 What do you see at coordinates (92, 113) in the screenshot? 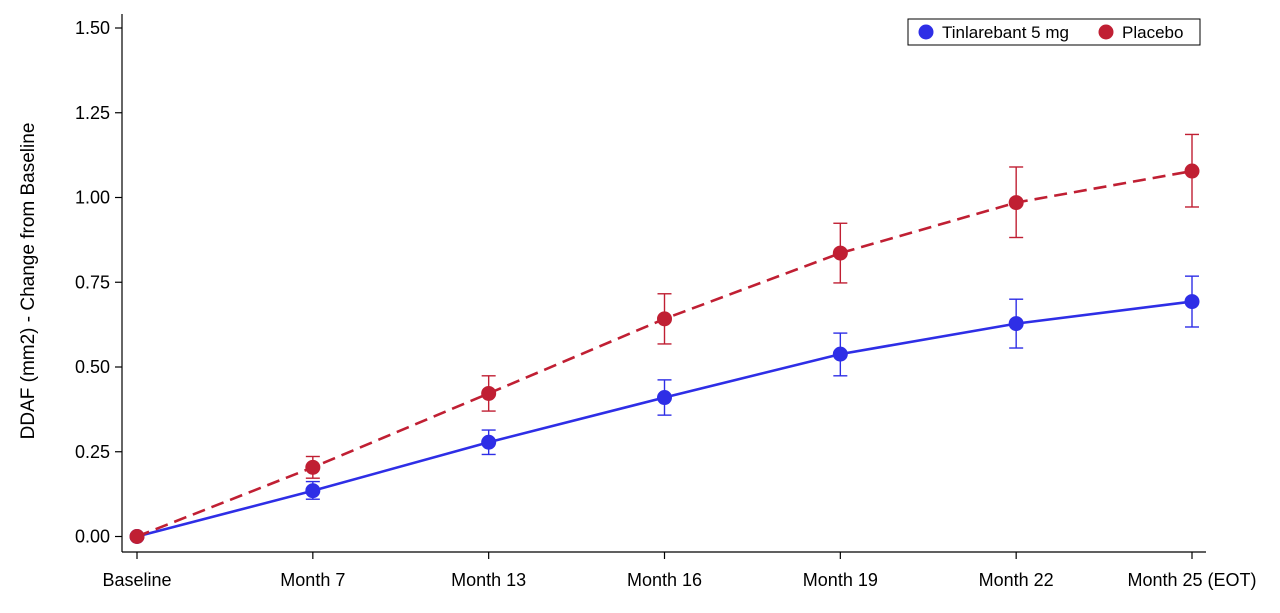
I see `y-tick-label: 1.25` at bounding box center [92, 113].